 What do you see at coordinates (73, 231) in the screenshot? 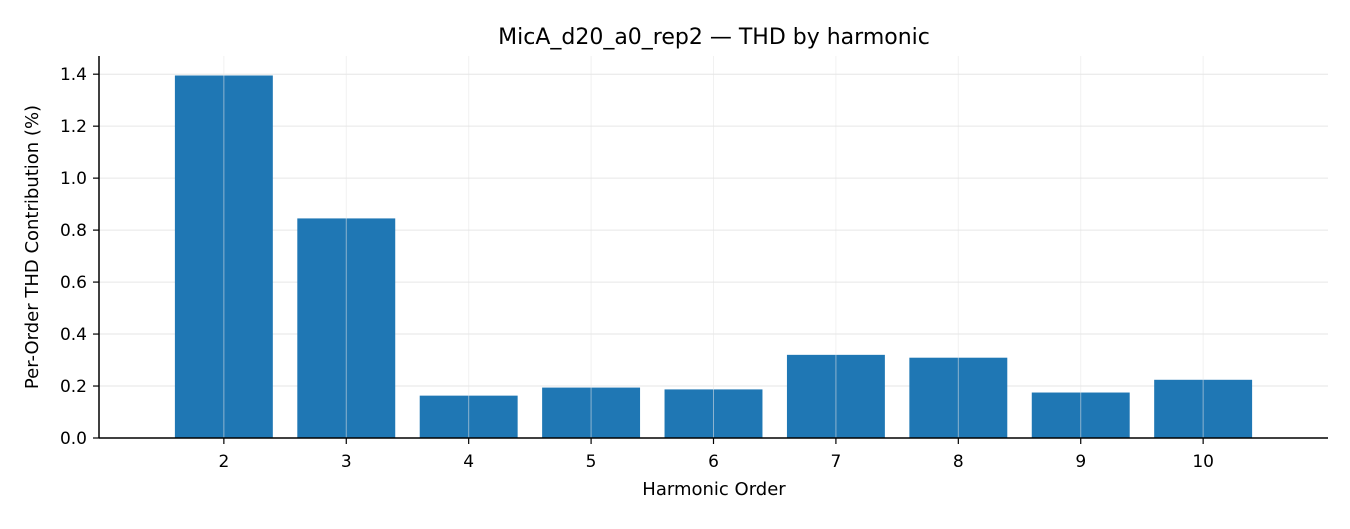
I see `y-tick-label: 0.8` at bounding box center [73, 231].